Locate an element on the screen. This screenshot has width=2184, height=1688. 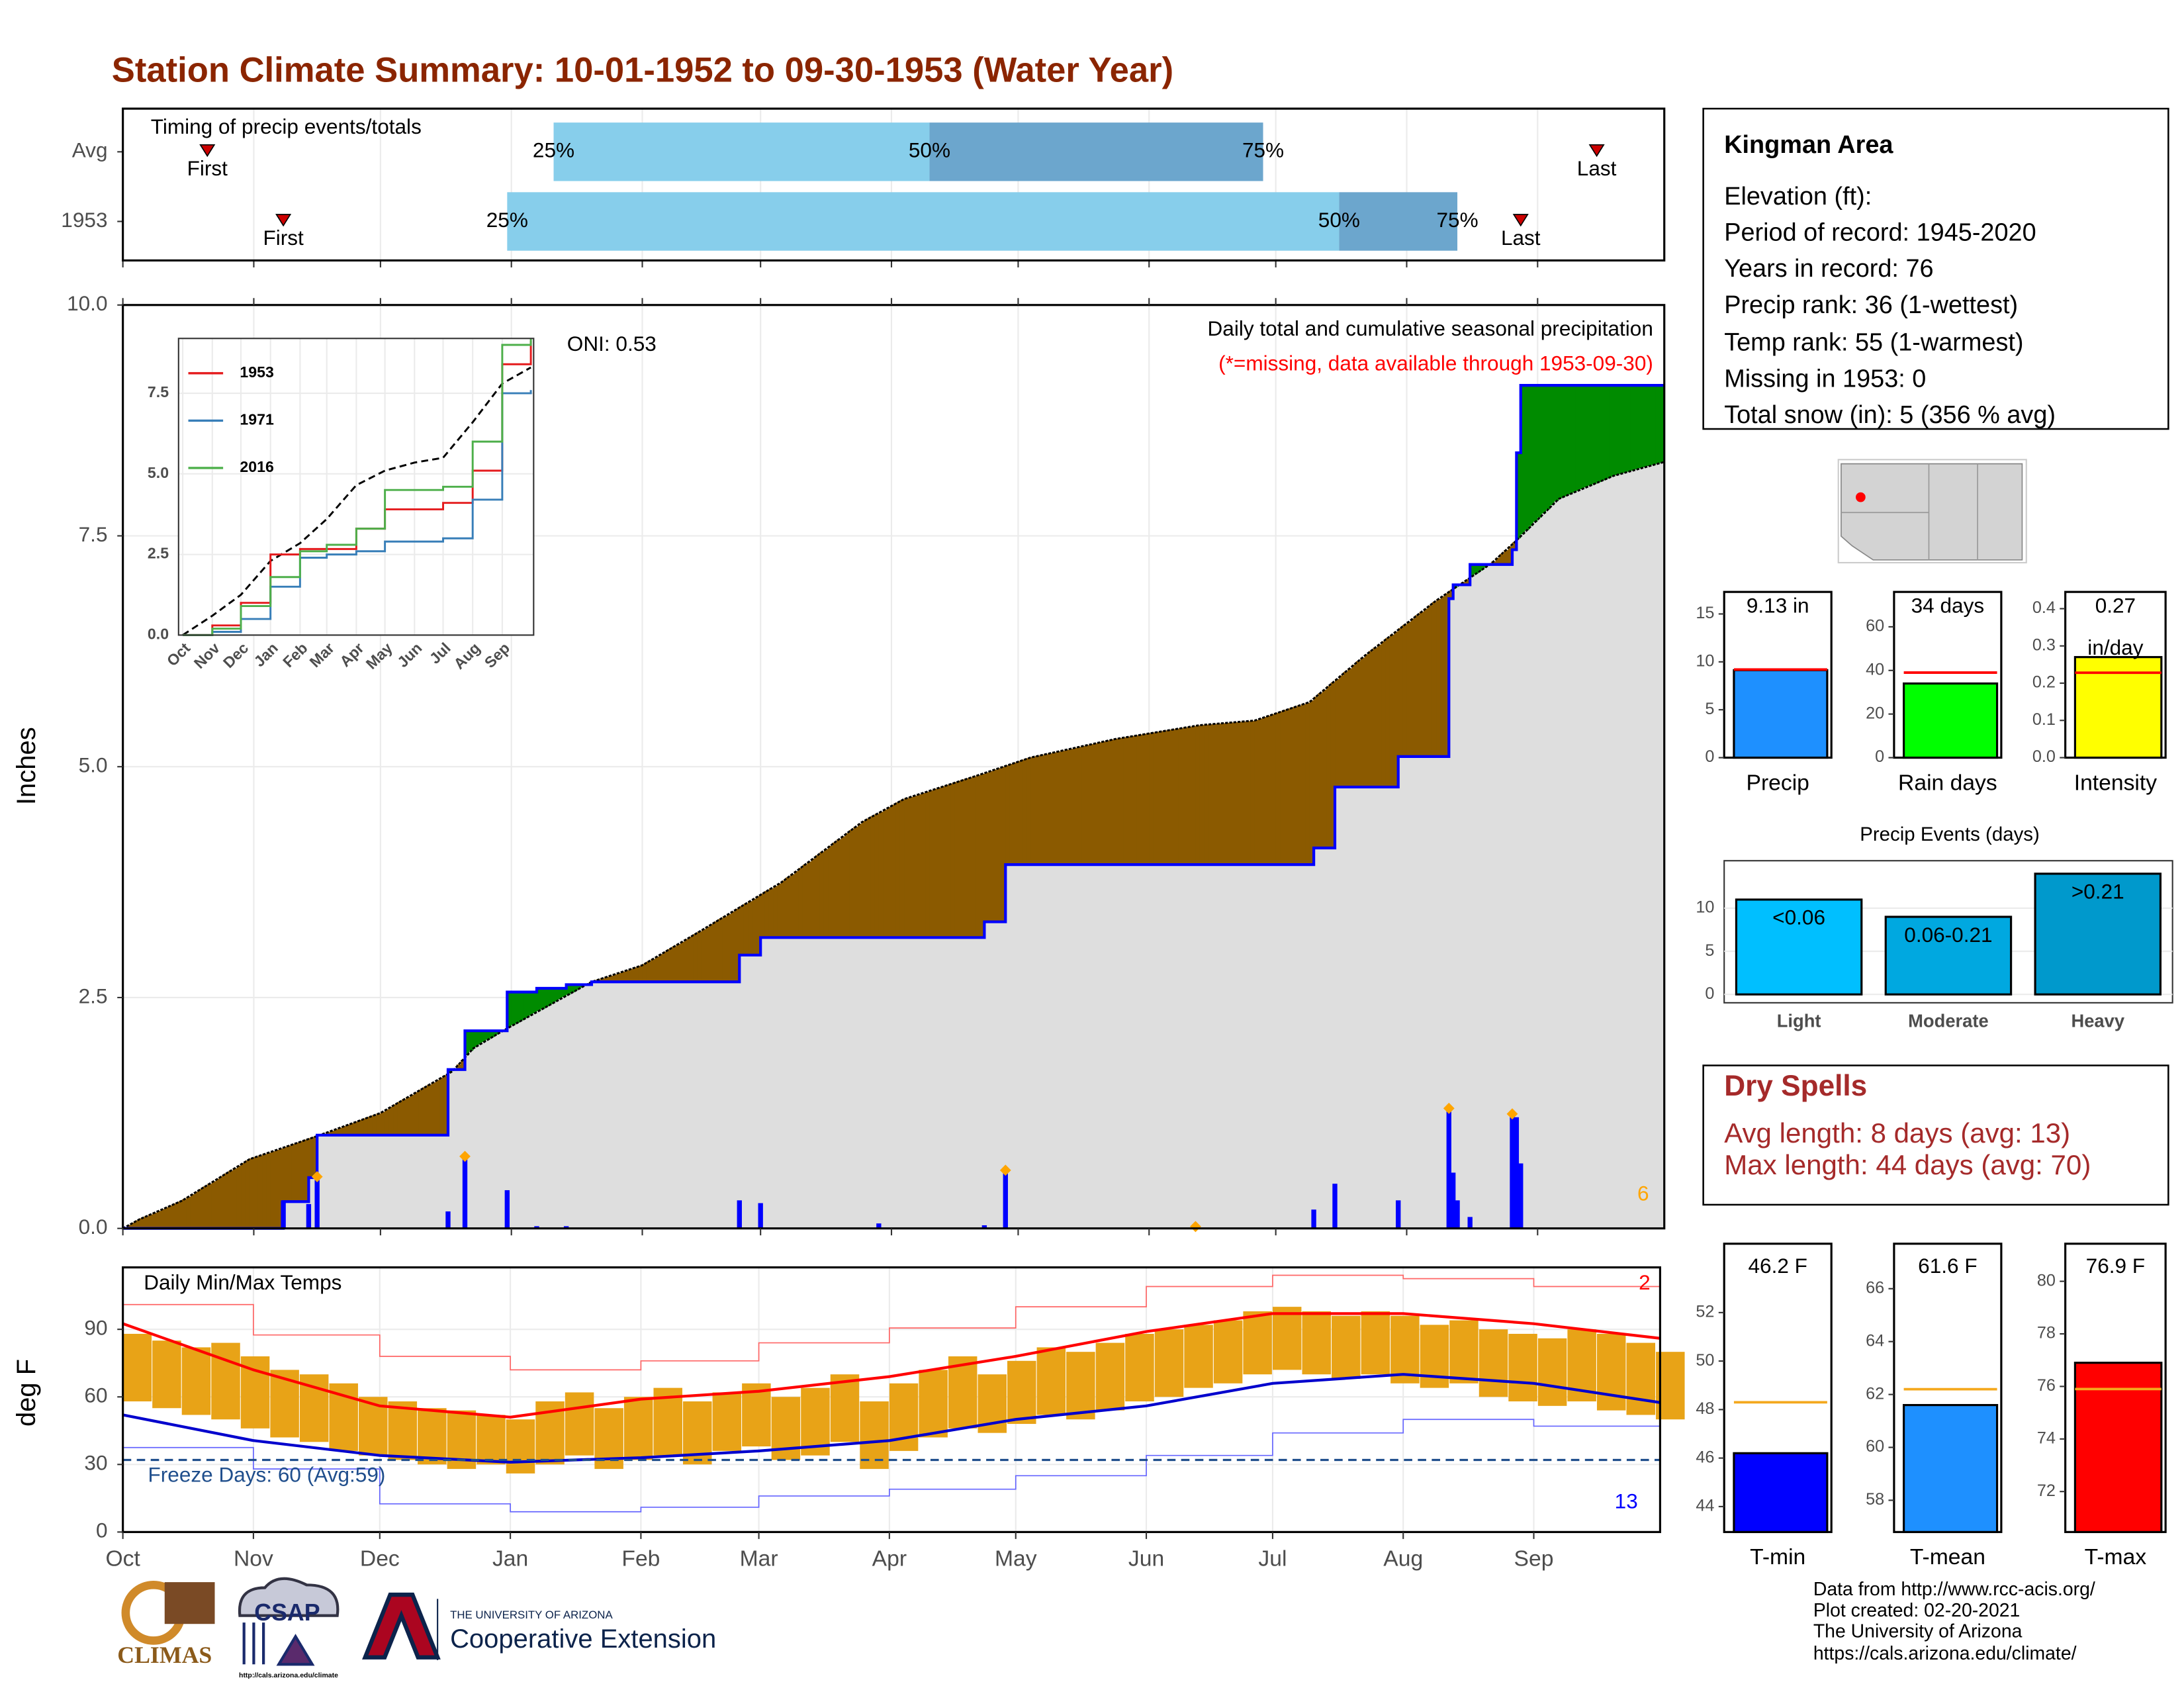
info-line: Missing in 1953: 0 is located at coordinates (1825, 379).